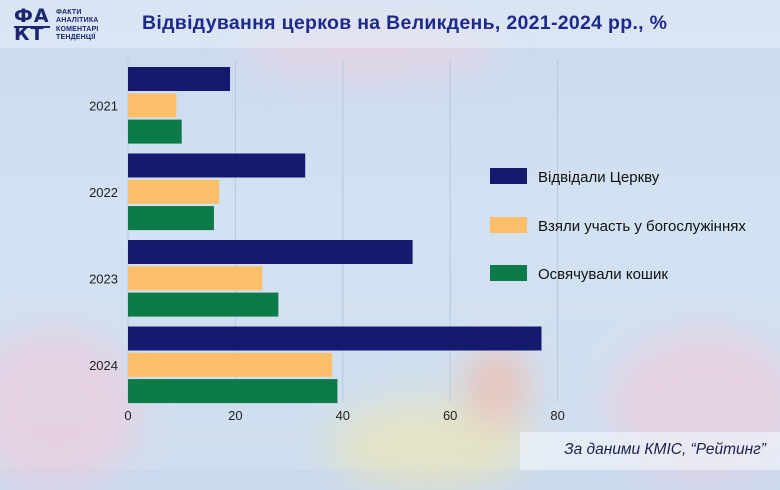 The image size is (780, 490). What do you see at coordinates (103, 365) in the screenshot?
I see `y-category-label: 2024` at bounding box center [103, 365].